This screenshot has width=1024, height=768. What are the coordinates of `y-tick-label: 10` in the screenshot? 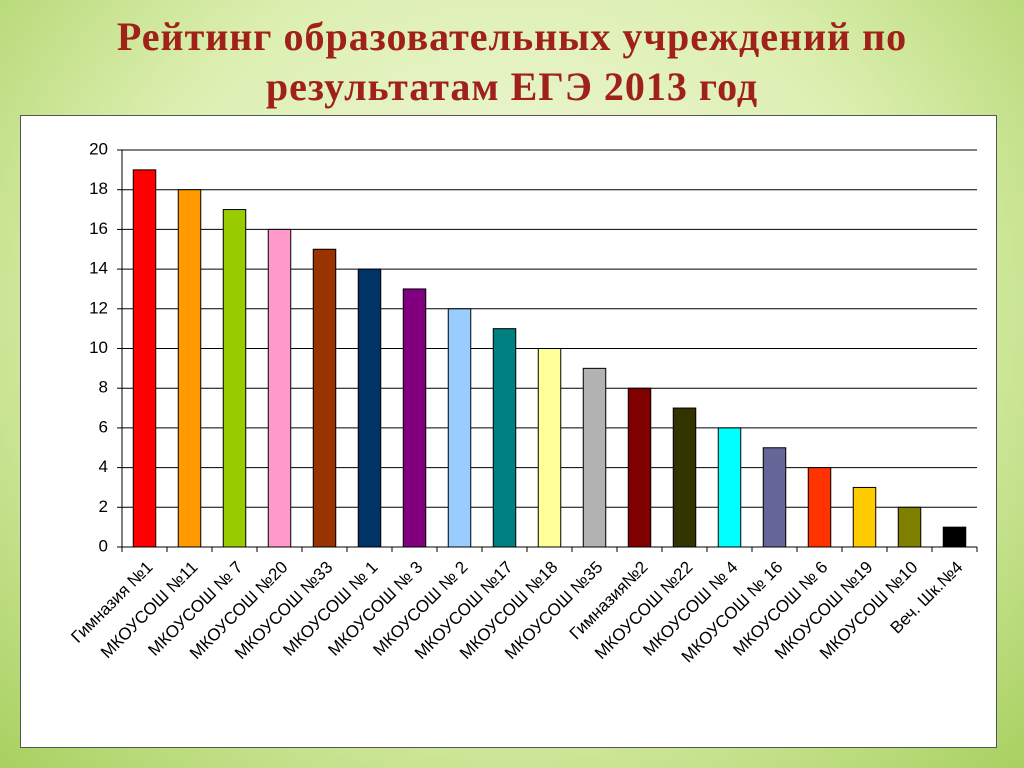 It's located at (98, 347).